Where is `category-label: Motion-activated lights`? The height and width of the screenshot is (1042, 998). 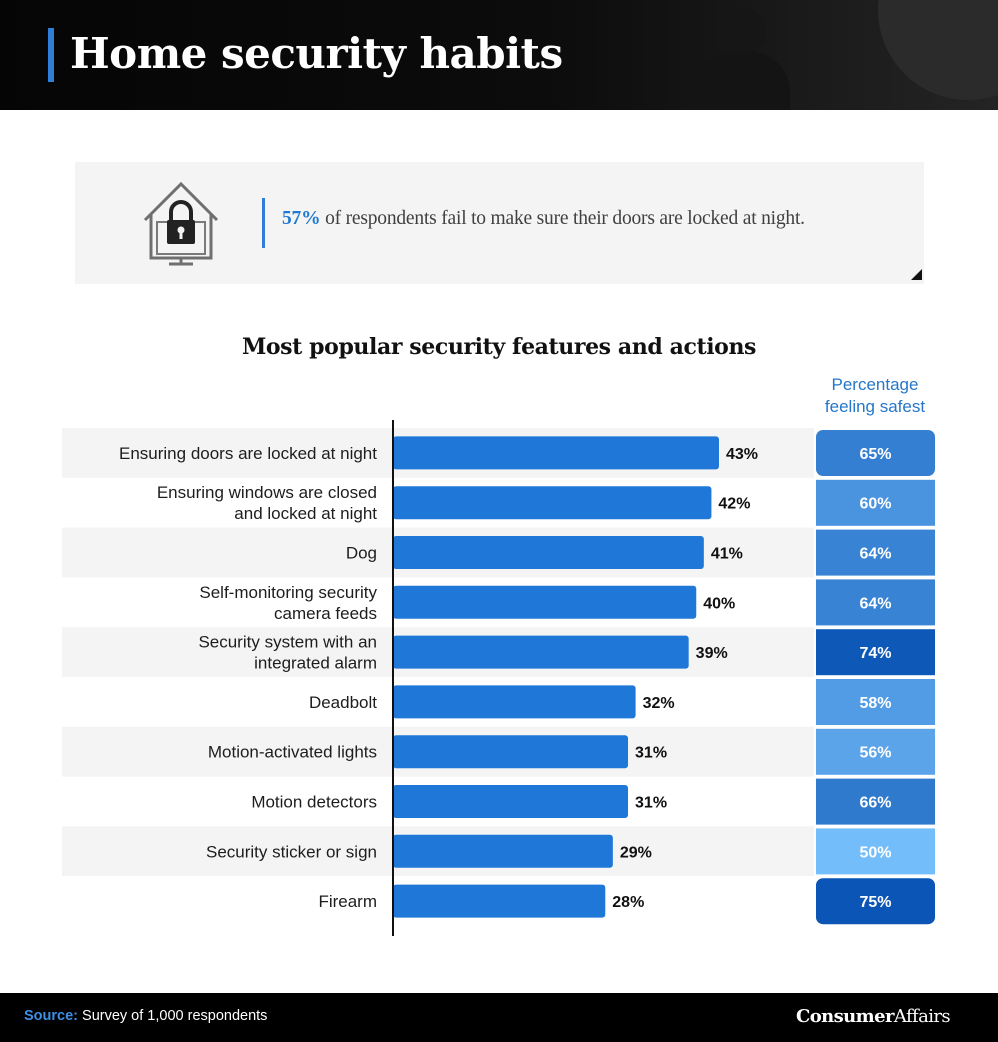 category-label: Motion-activated lights is located at coordinates (292, 752).